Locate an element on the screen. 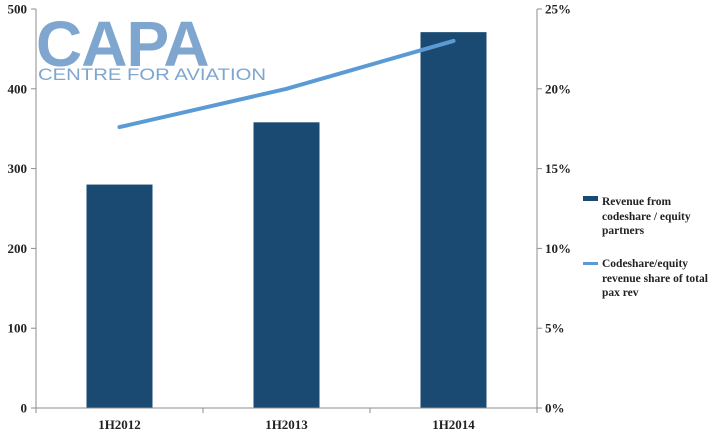 This screenshot has height=436, width=720. bar-1H2014 is located at coordinates (453, 220).